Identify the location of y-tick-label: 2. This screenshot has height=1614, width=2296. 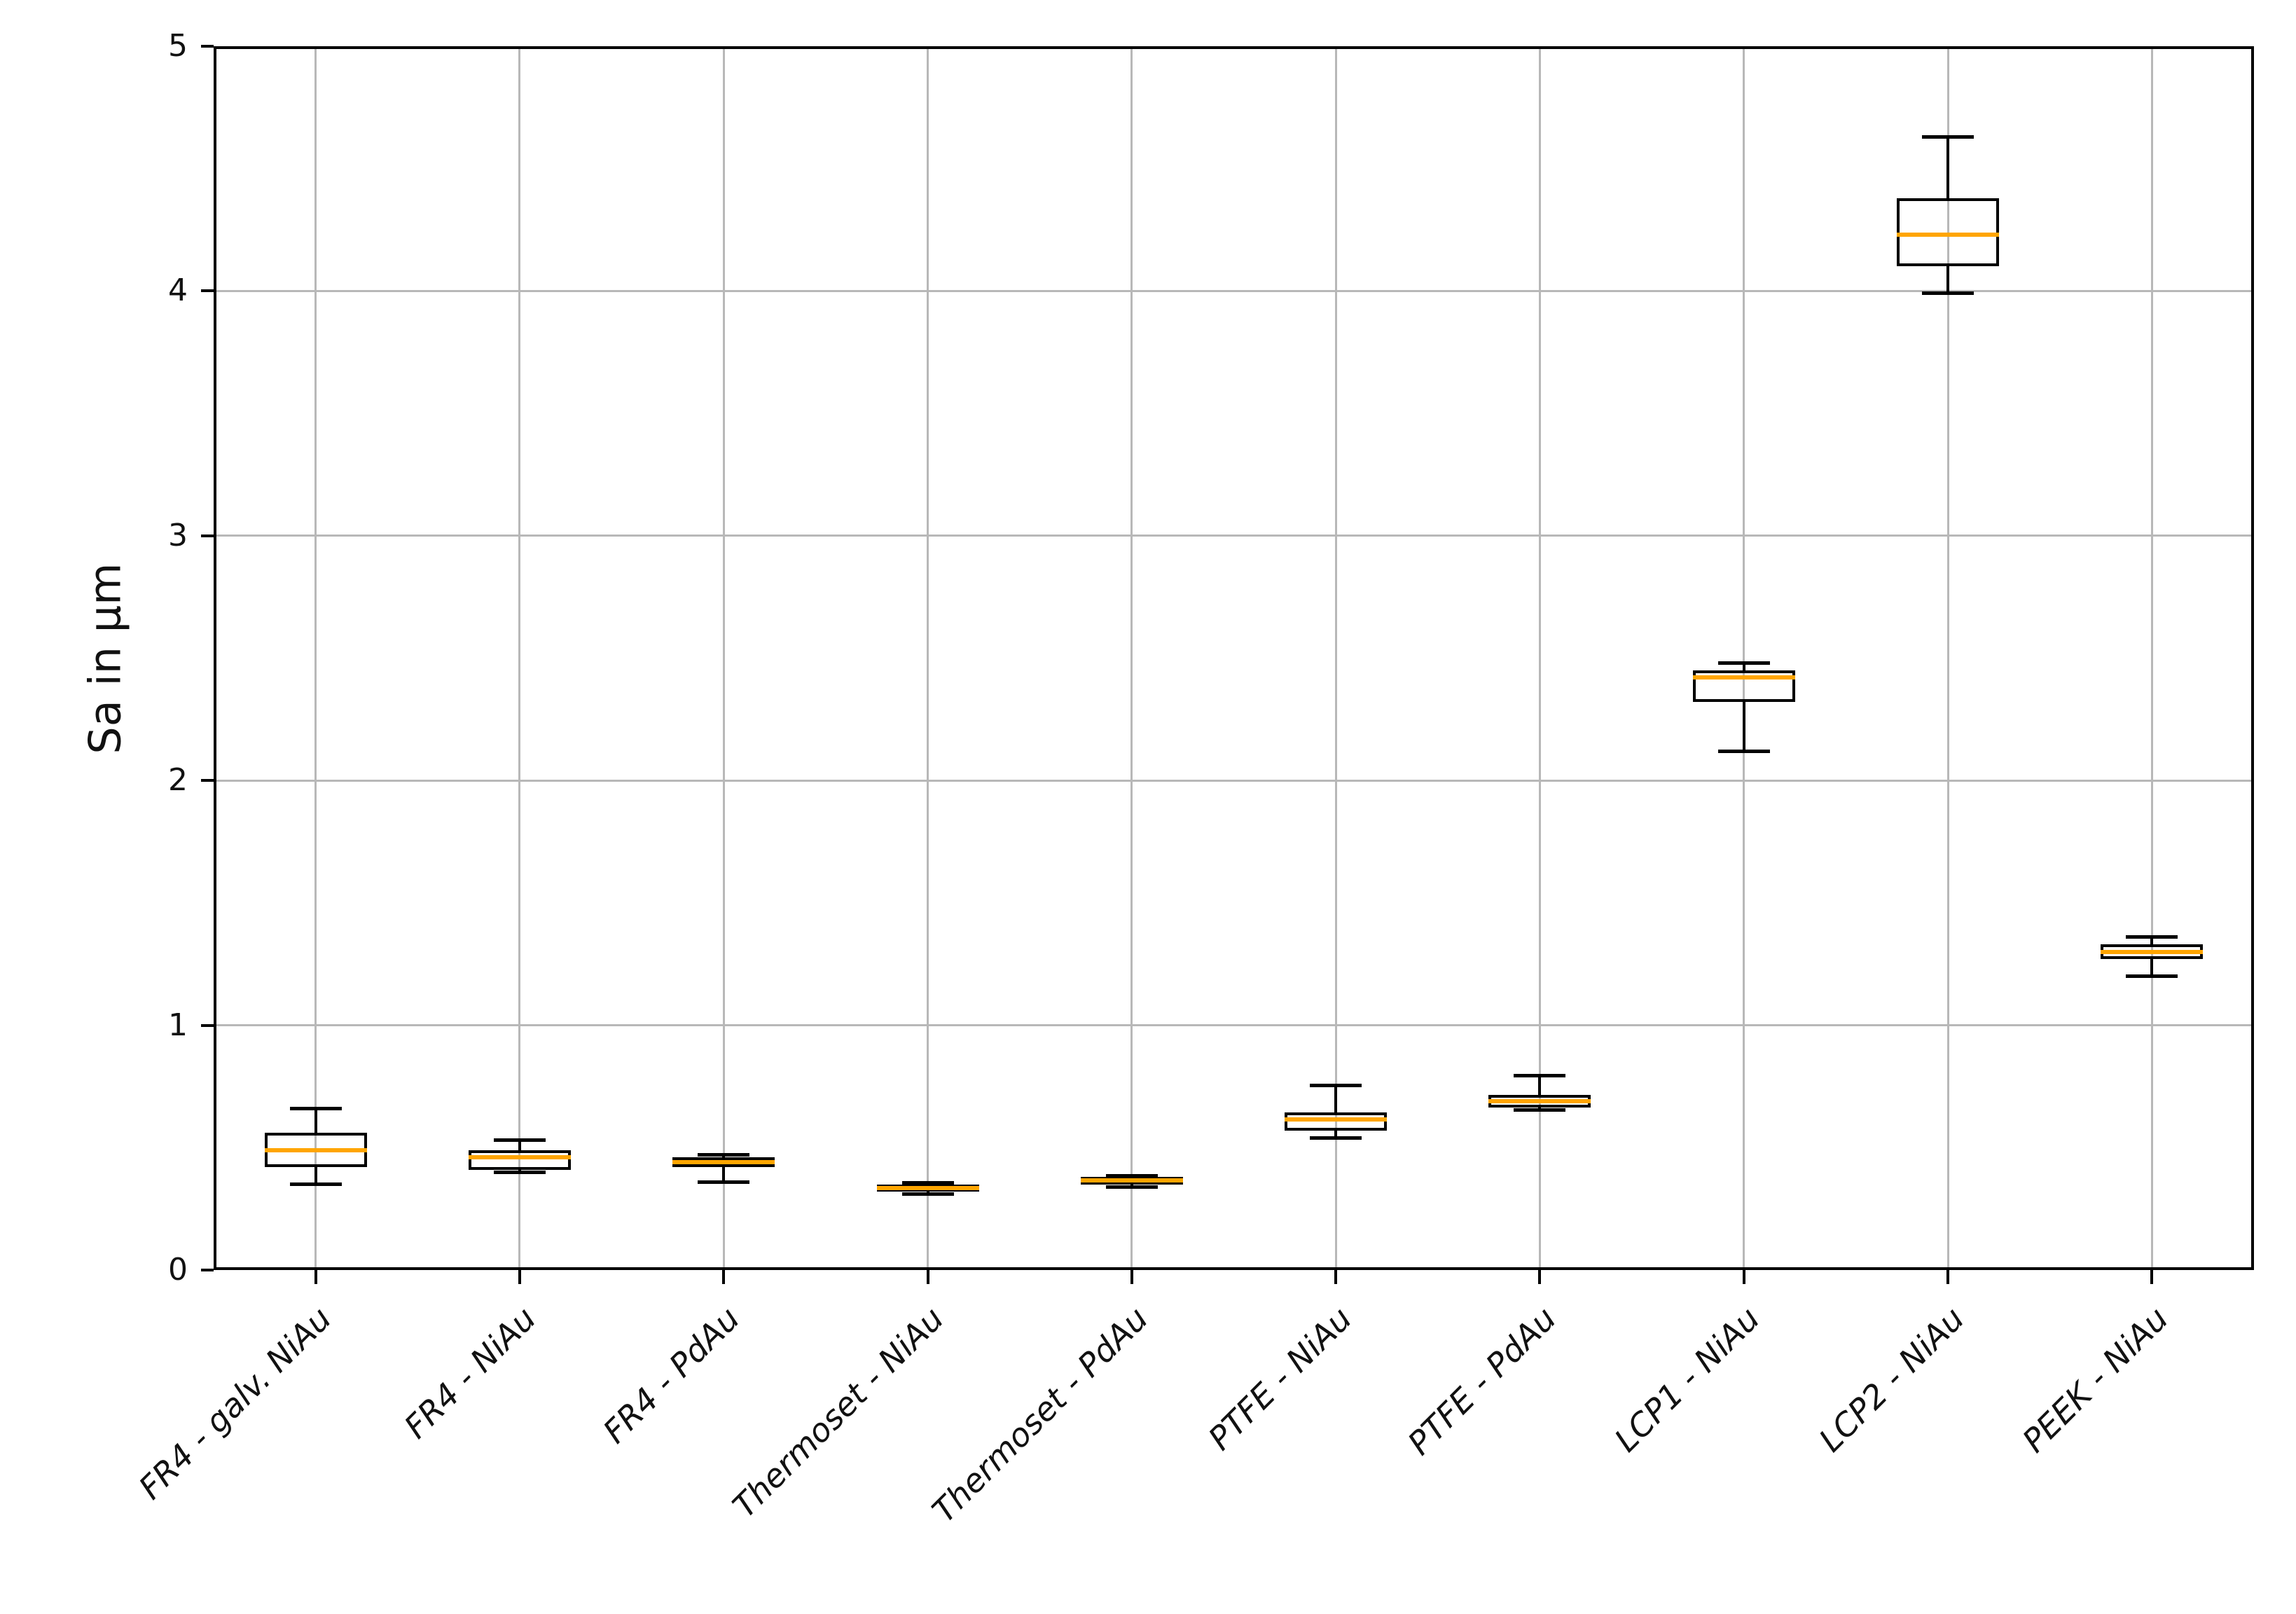
(178, 780).